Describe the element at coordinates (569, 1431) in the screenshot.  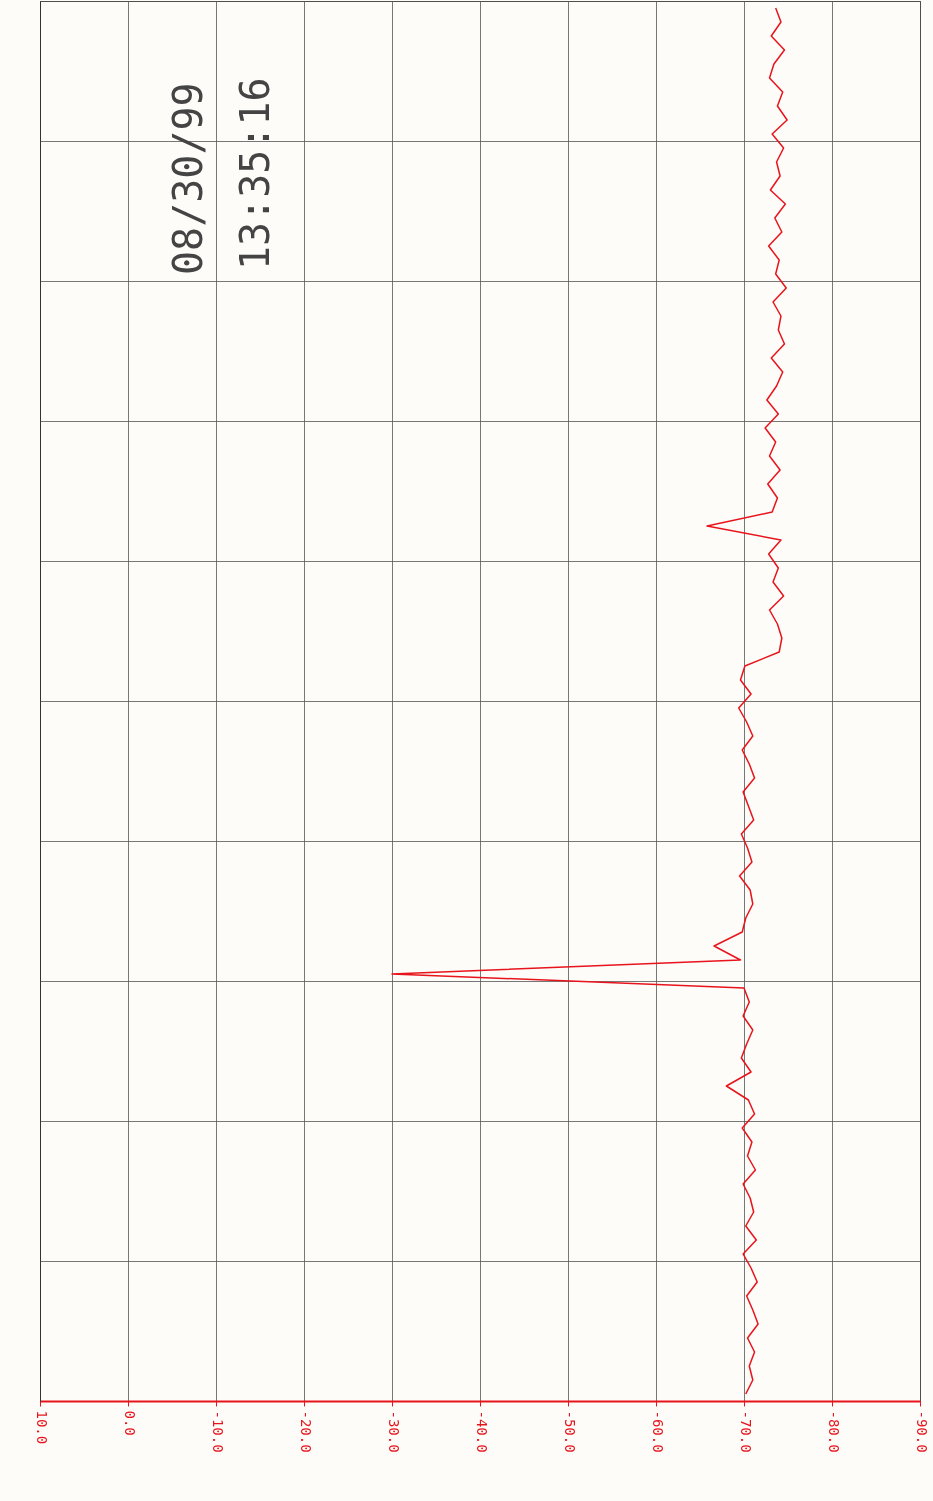
I see `x-tick-label: -50.0` at that location.